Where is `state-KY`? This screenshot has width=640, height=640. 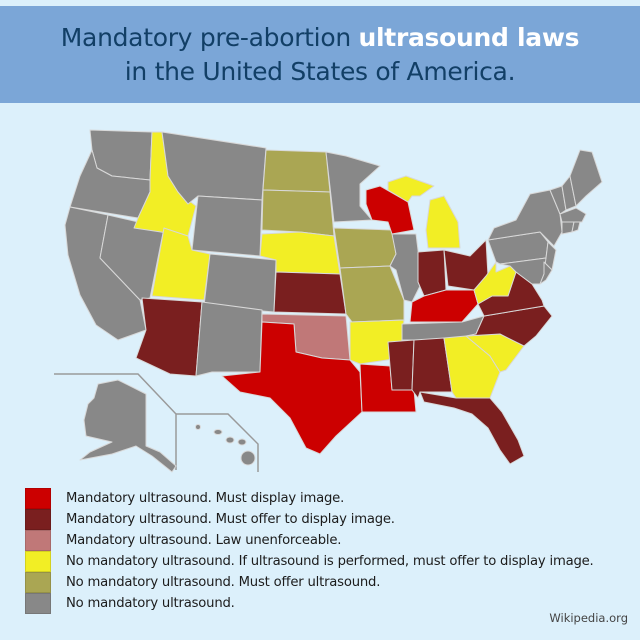
state-KY is located at coordinates (444, 306).